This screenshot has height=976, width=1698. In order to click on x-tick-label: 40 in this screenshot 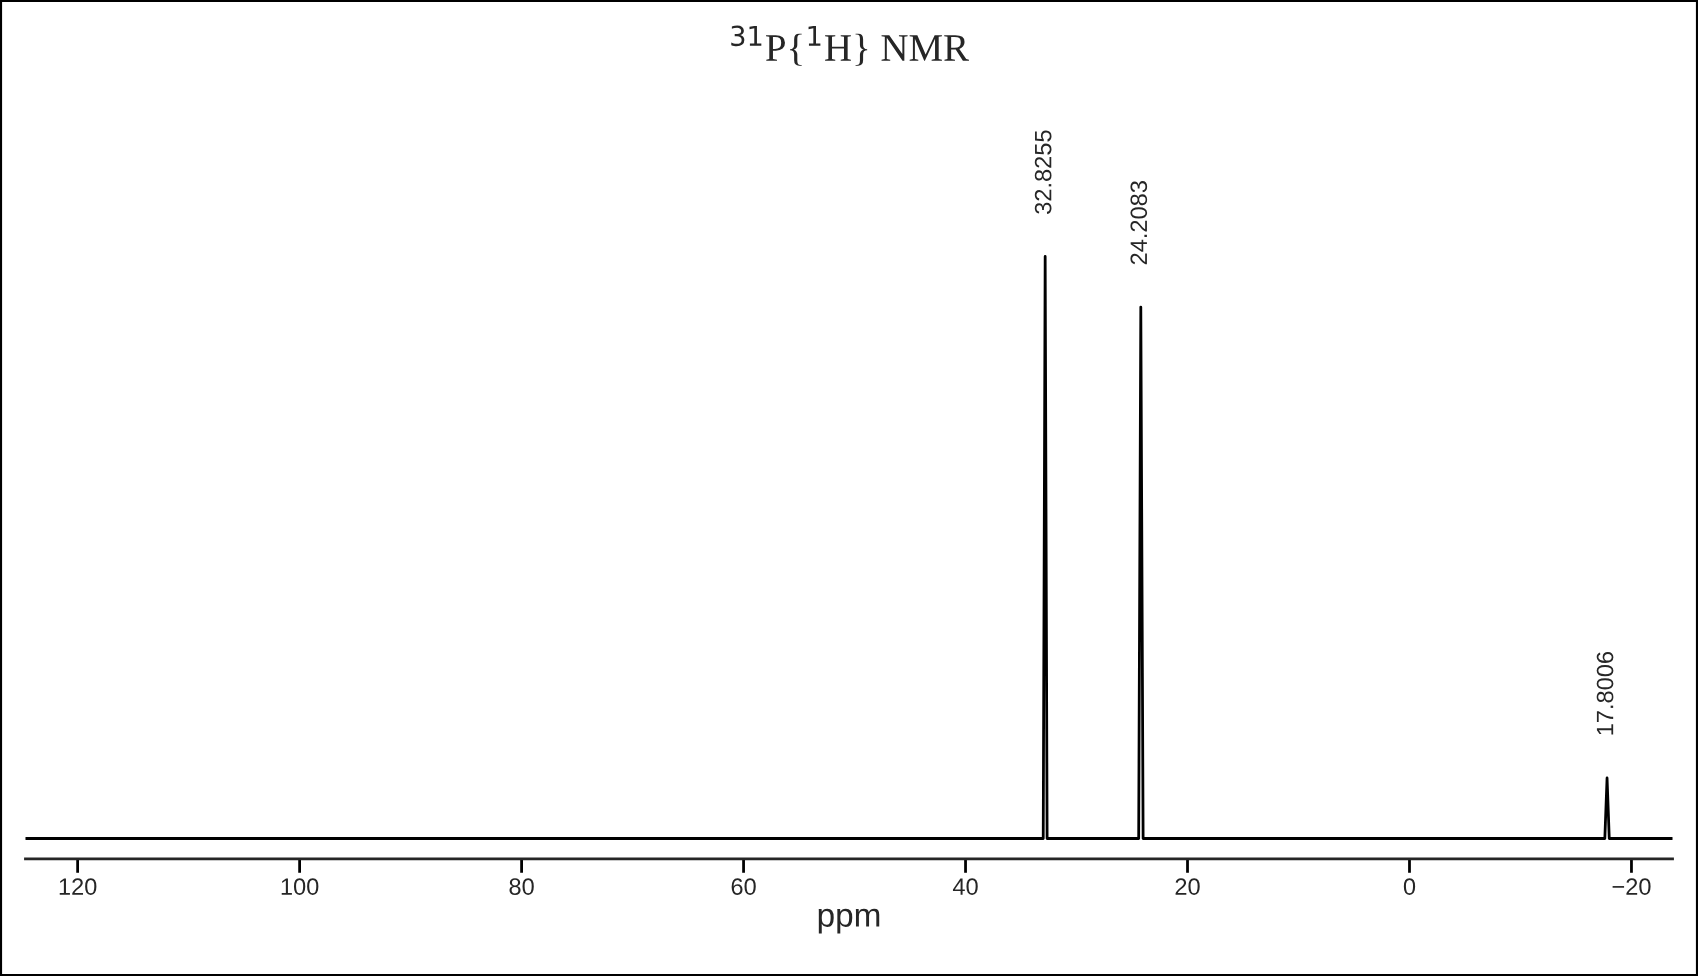, I will do `click(965, 886)`.